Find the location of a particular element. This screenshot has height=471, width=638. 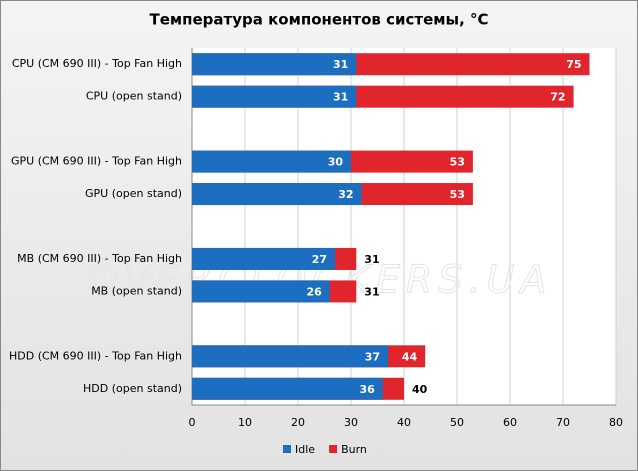

x-tick-label: 60 is located at coordinates (510, 422).